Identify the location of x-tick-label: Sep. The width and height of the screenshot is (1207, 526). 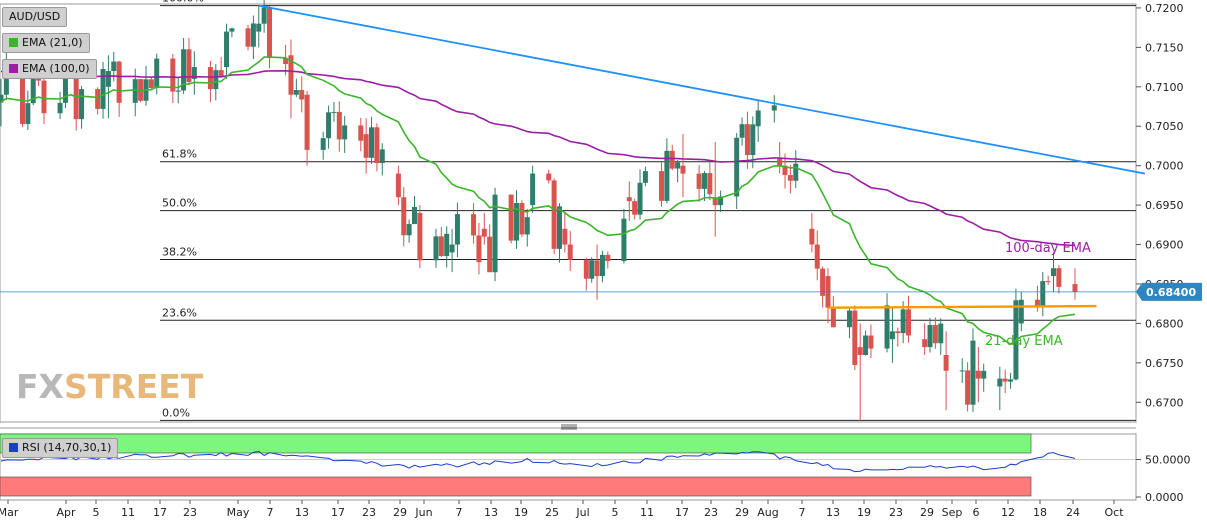
(952, 512).